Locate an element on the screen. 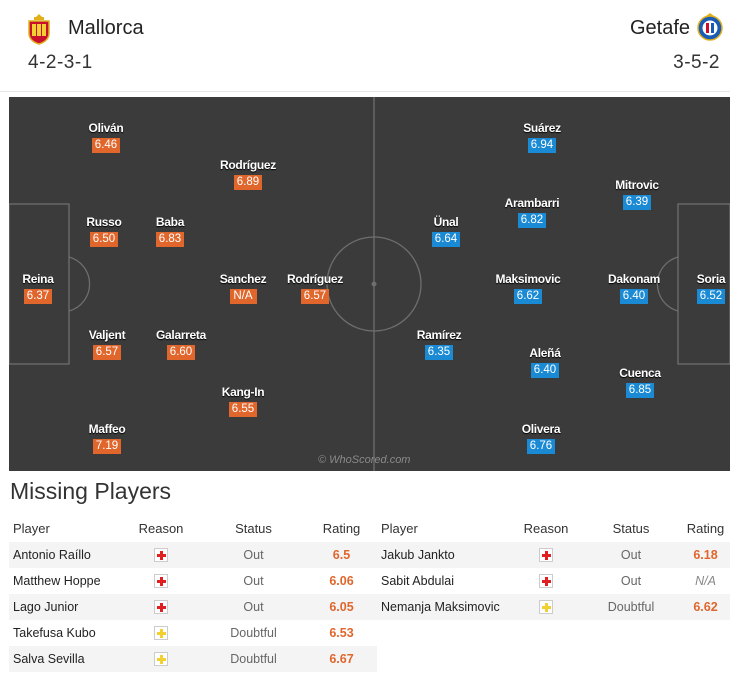 The image size is (730, 674). missing-player-rating: 6.62 is located at coordinates (705, 607).